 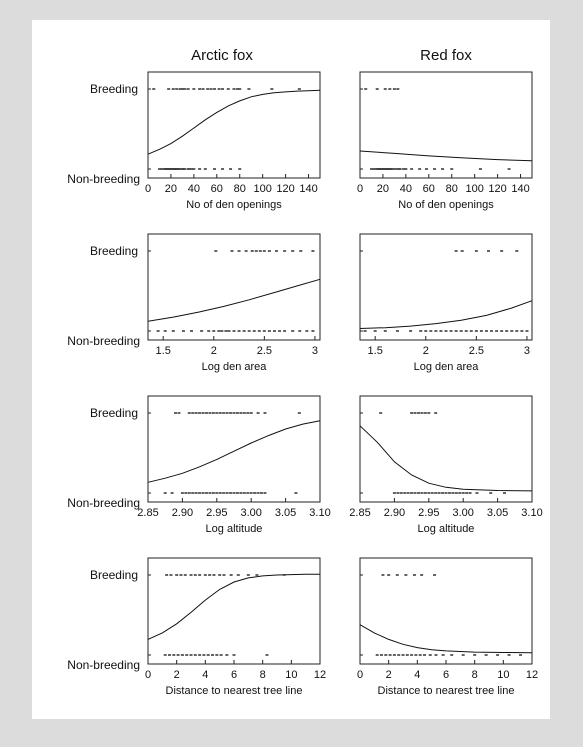 What do you see at coordinates (222, 55) in the screenshot?
I see `column-title-arctic: Arctic fox` at bounding box center [222, 55].